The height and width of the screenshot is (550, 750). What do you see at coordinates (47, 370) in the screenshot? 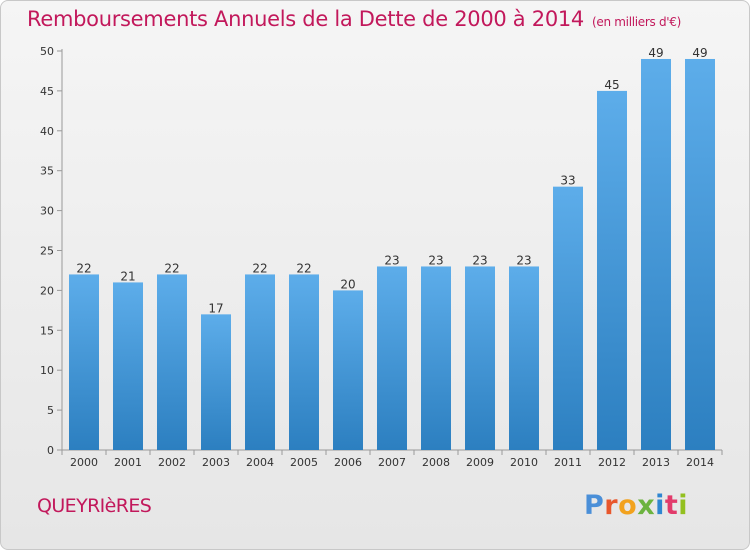
I see `y-tick-label: 10` at bounding box center [47, 370].